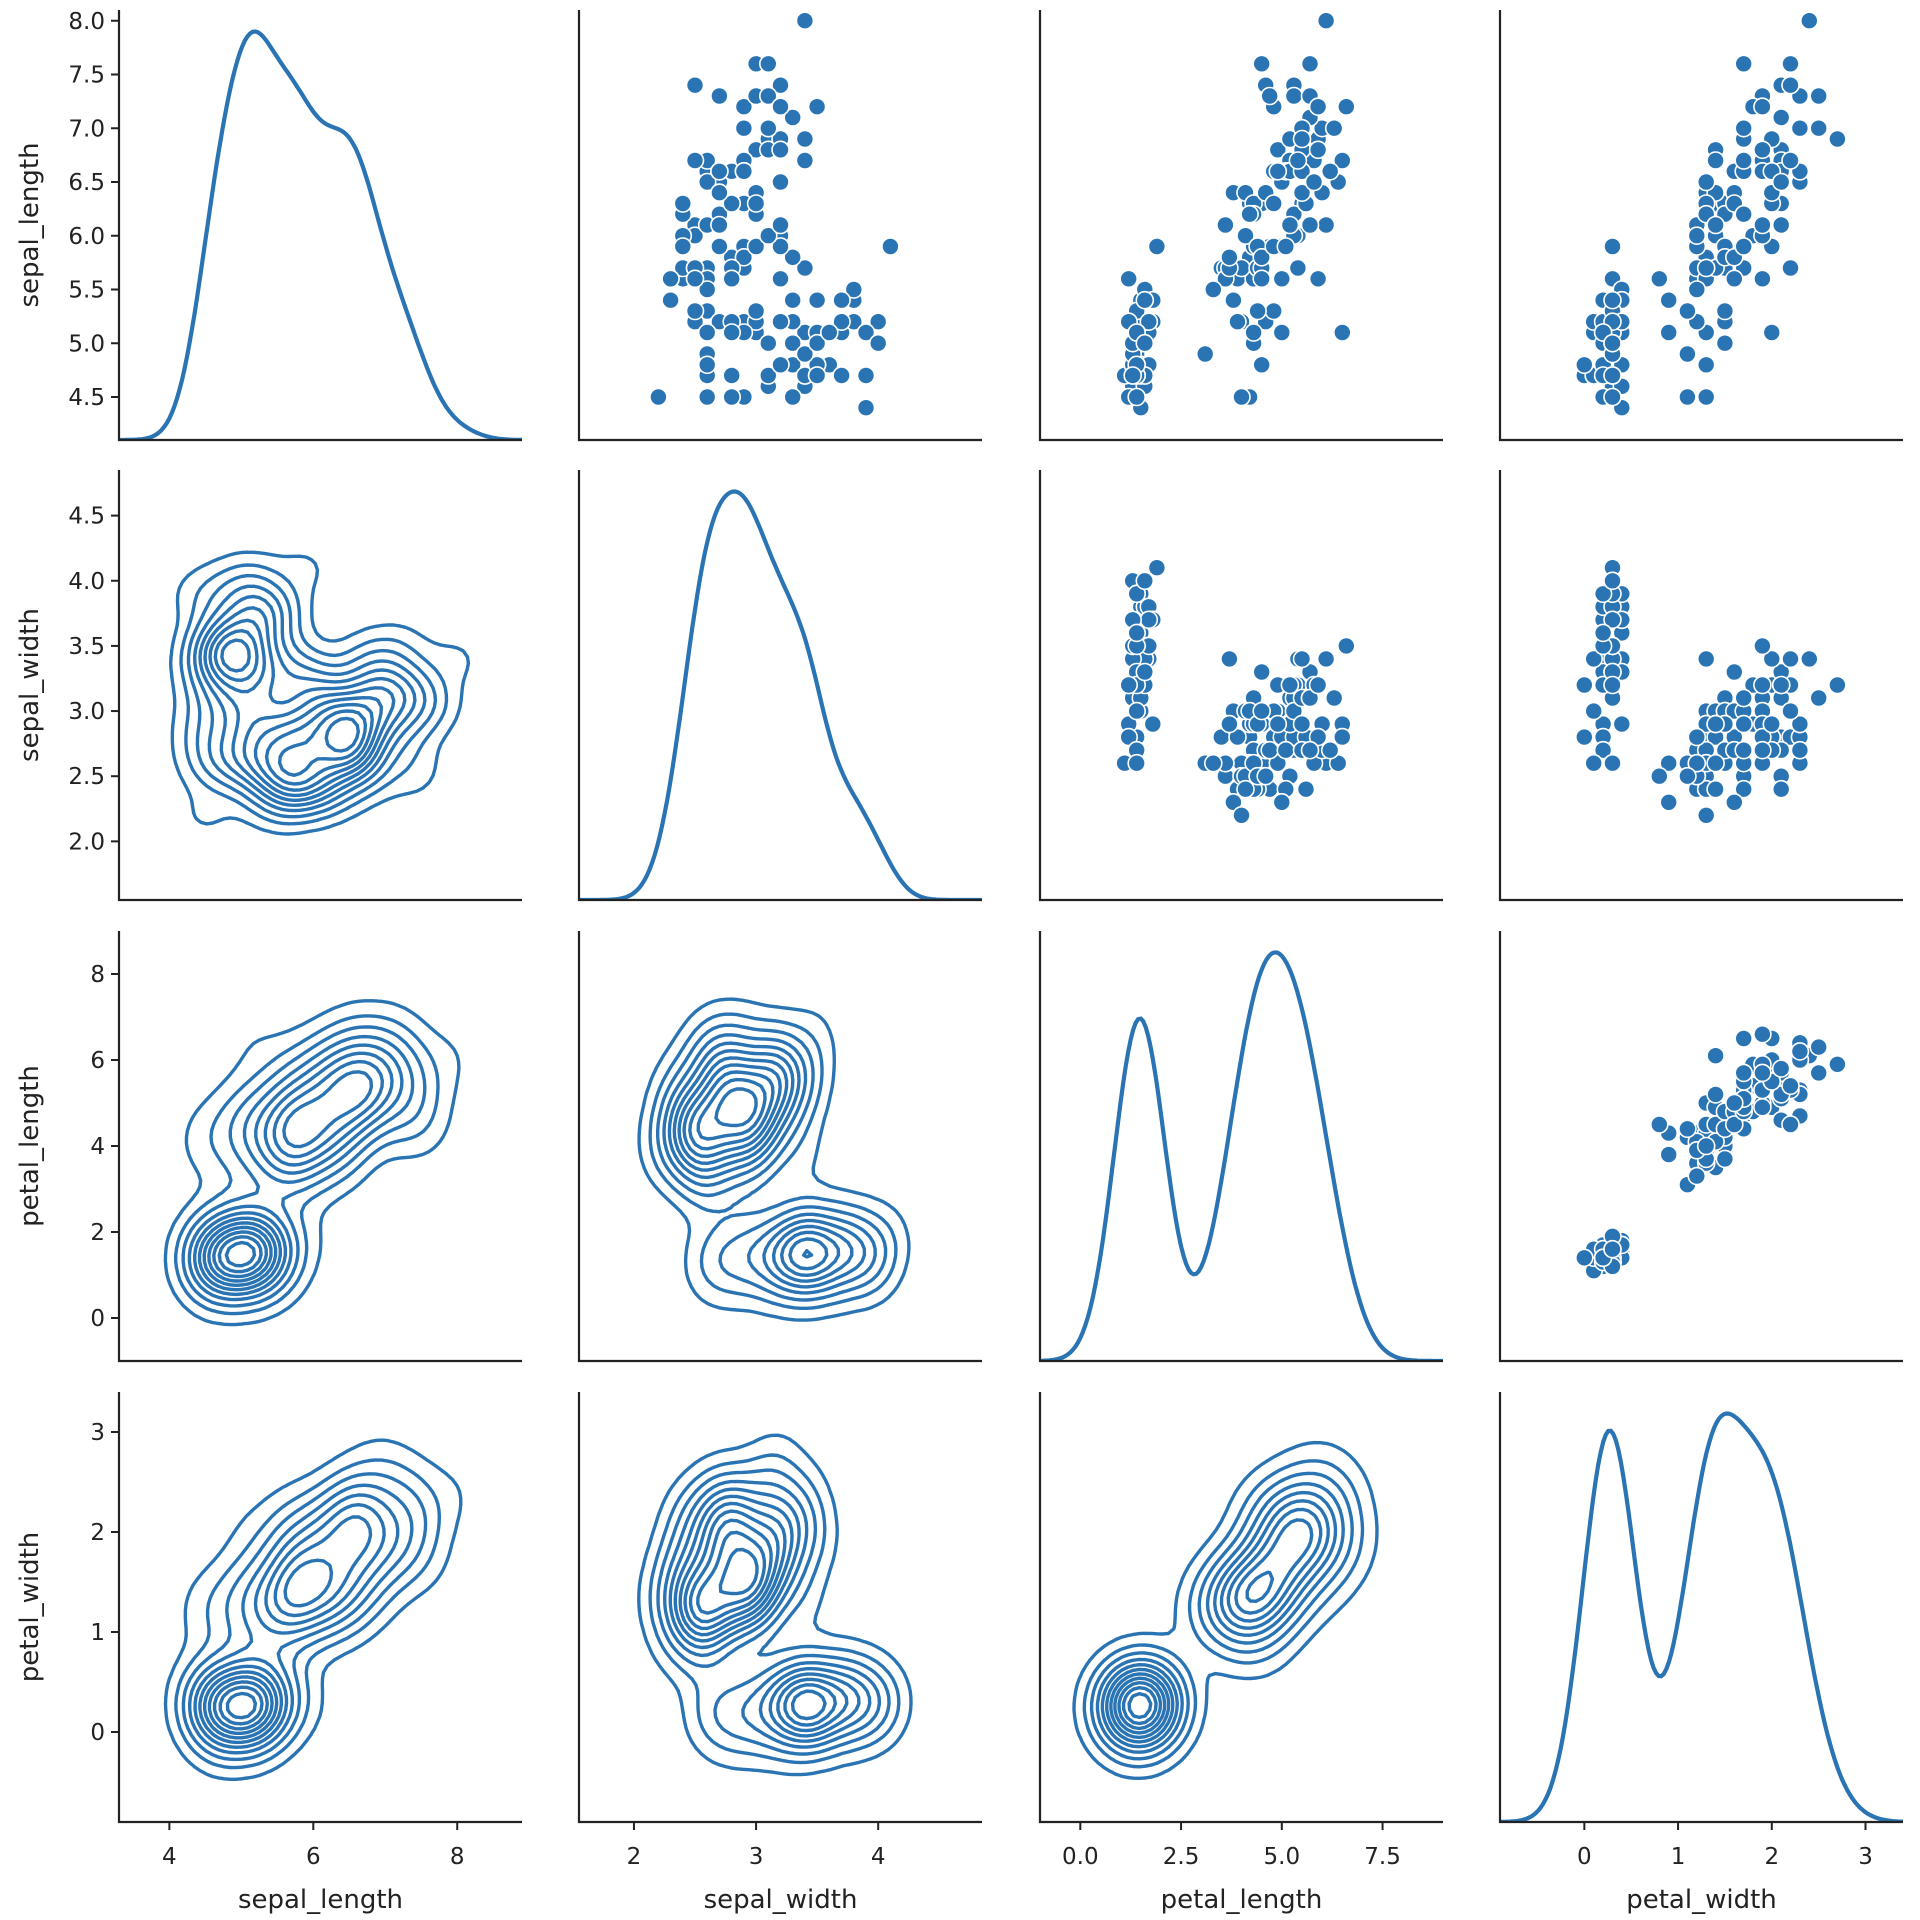 The width and height of the screenshot is (1920, 1920). What do you see at coordinates (1282, 1857) in the screenshot?
I see `x-tick-label: 5.0` at bounding box center [1282, 1857].